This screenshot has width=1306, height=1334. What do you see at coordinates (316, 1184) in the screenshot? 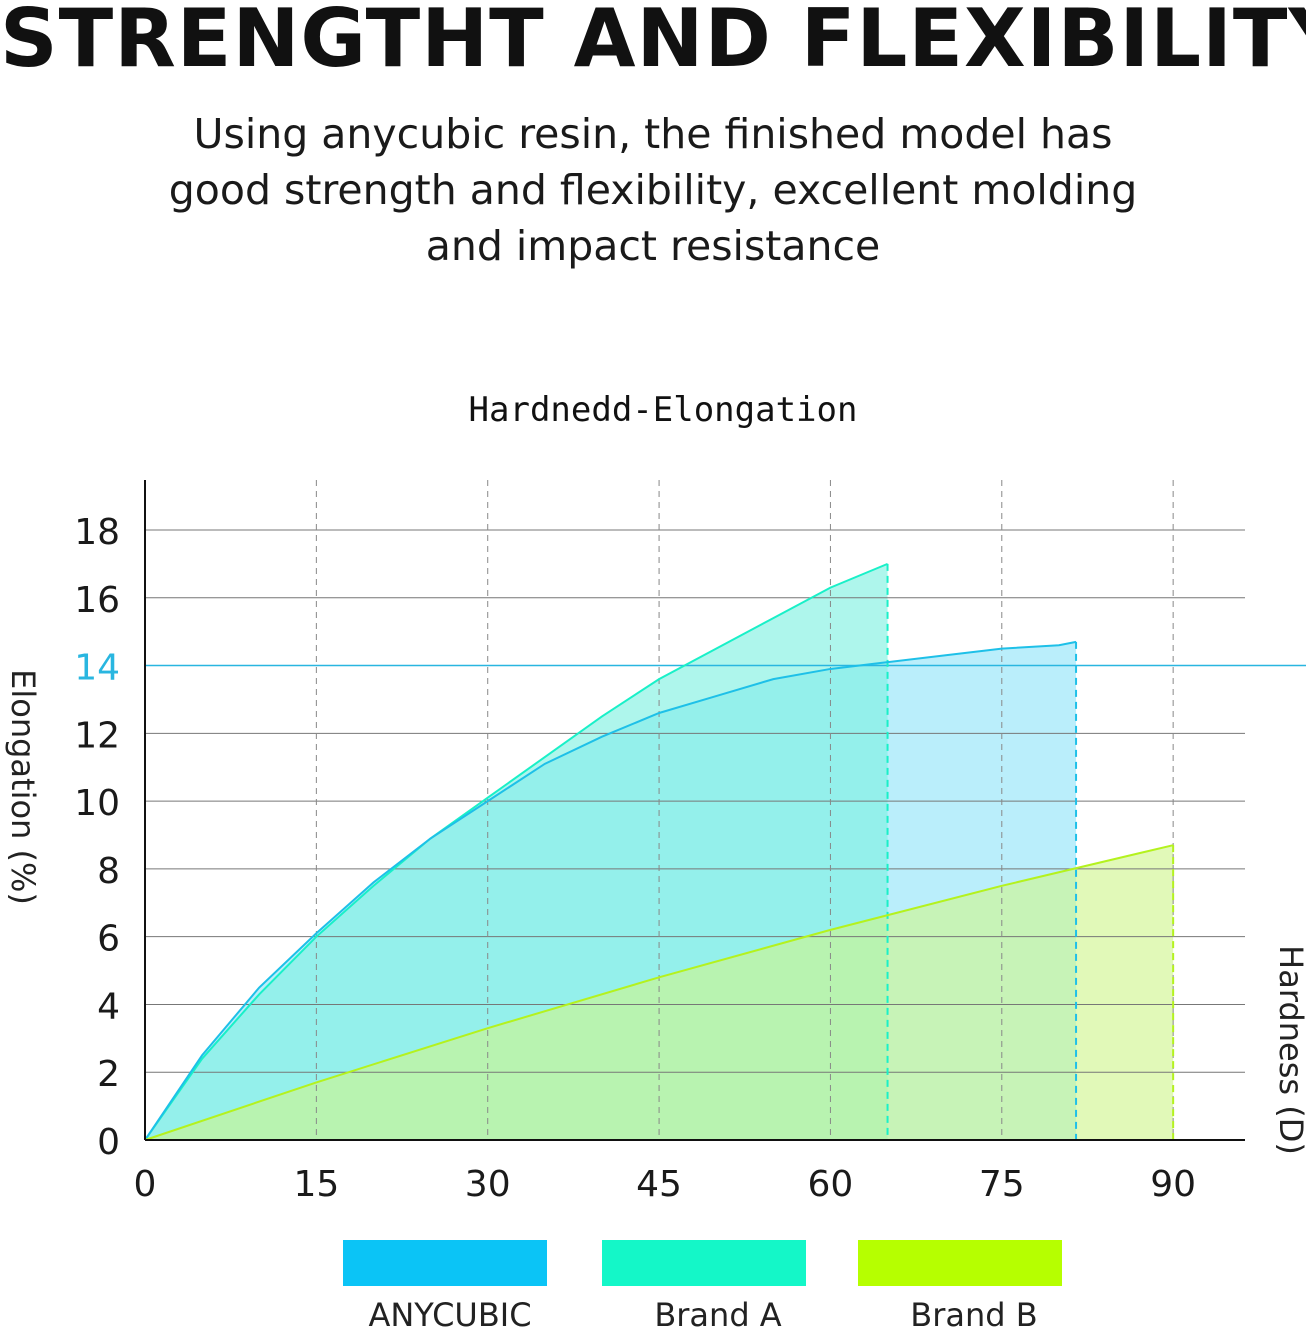
I see `x-tick-label: 15` at bounding box center [316, 1184].